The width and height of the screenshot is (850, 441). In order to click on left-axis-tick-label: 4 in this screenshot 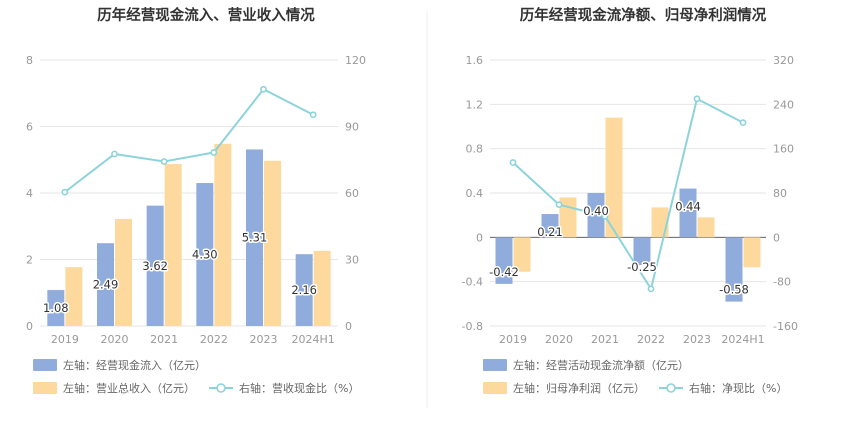, I will do `click(29, 193)`.